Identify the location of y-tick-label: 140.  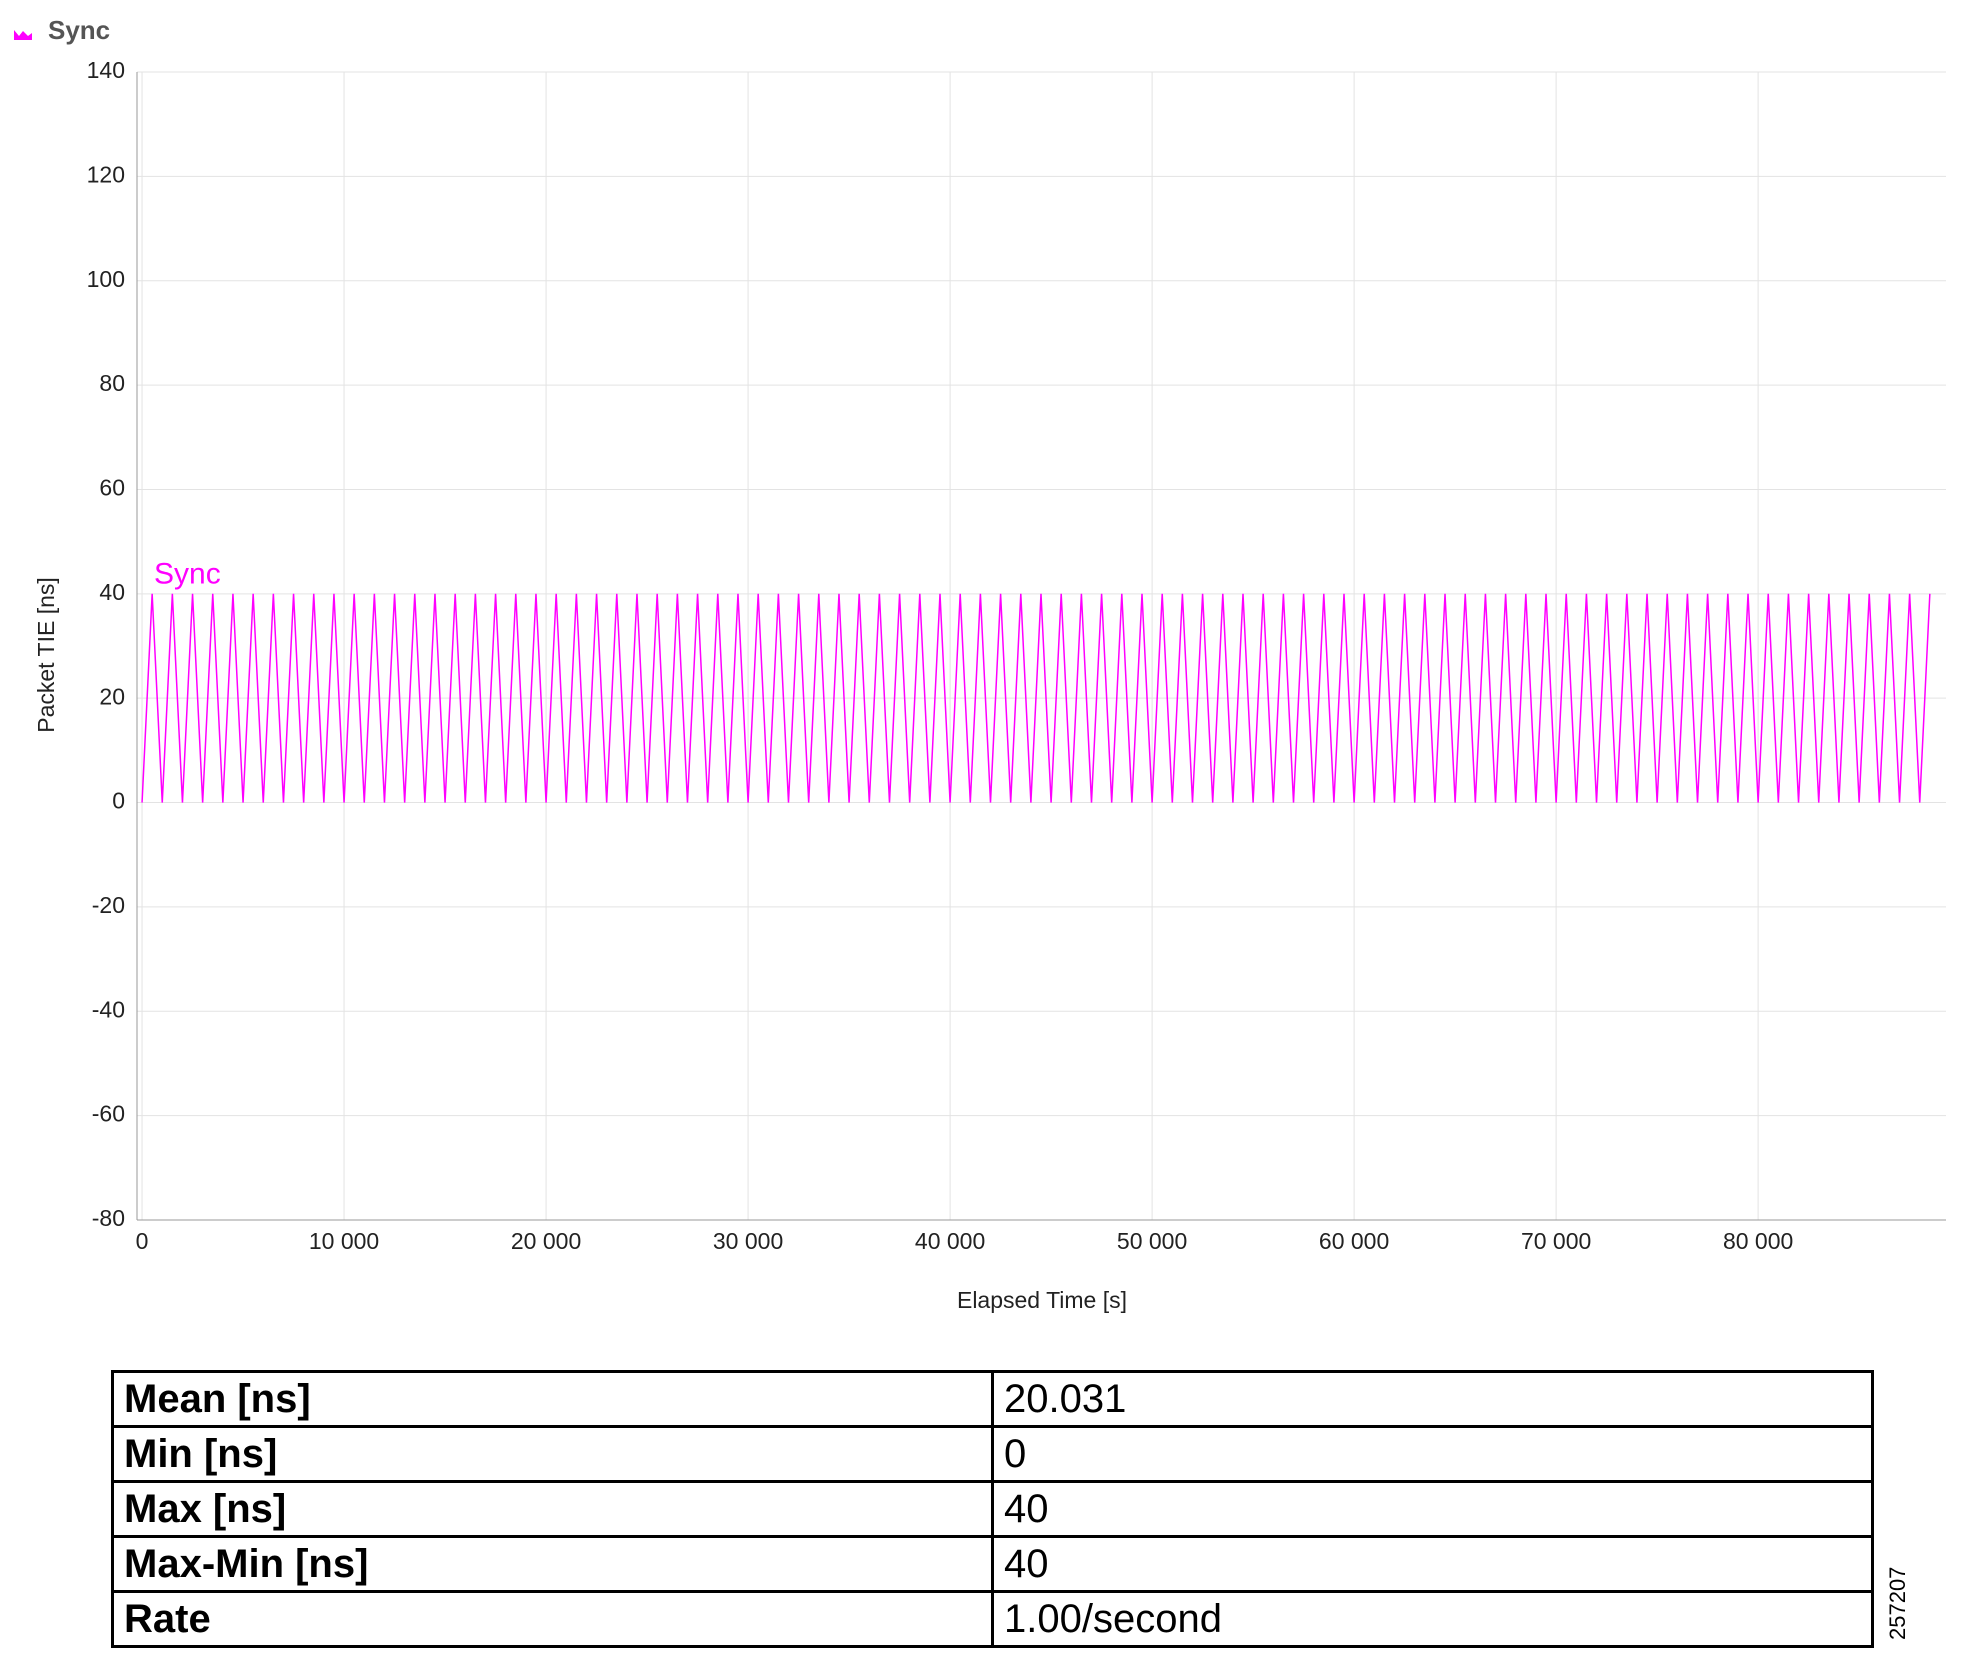
(106, 70).